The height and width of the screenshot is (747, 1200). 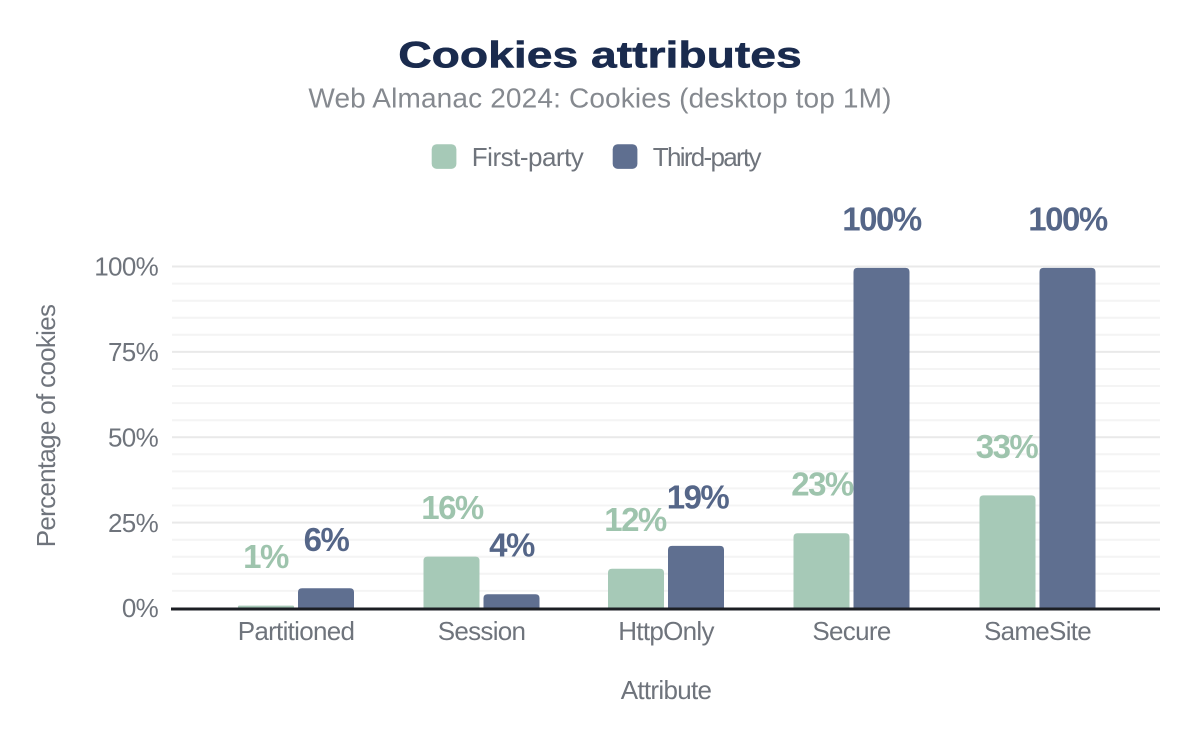 I want to click on svg-text: 23%, so click(x=822, y=484).